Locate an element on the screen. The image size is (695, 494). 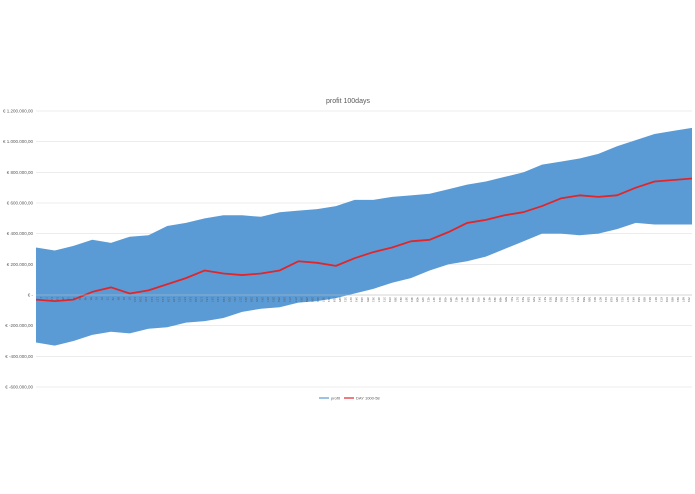
x-tick-label: 241 is located at coordinates (263, 299).